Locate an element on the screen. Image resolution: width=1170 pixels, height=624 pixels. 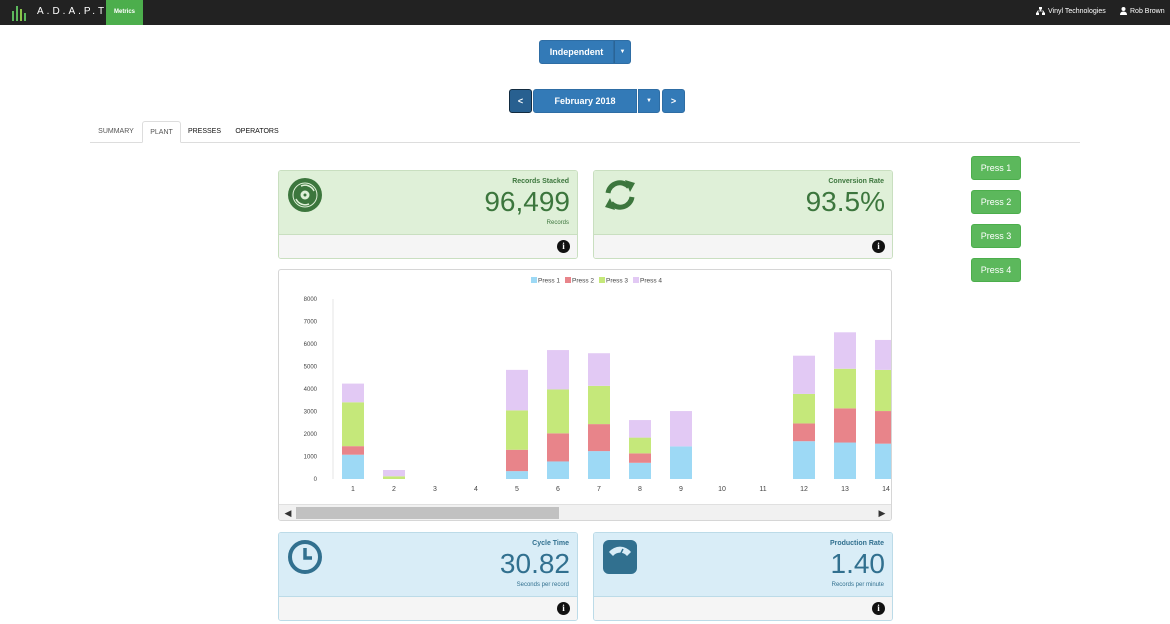
x-tick-label: 12 is located at coordinates (804, 489).